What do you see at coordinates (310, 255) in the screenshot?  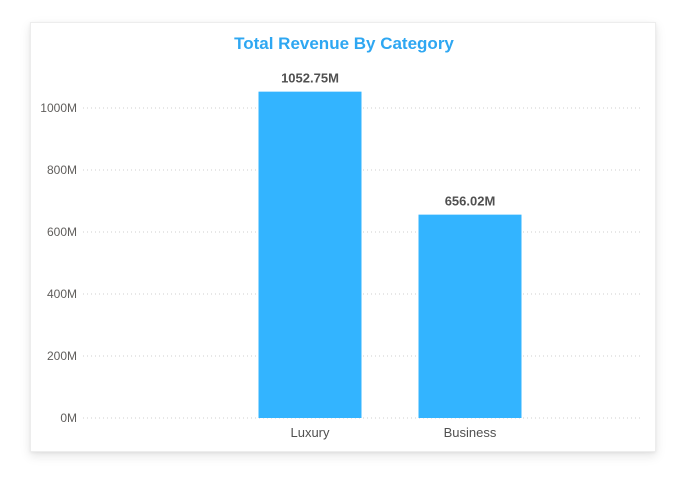 I see `bar-luxury` at bounding box center [310, 255].